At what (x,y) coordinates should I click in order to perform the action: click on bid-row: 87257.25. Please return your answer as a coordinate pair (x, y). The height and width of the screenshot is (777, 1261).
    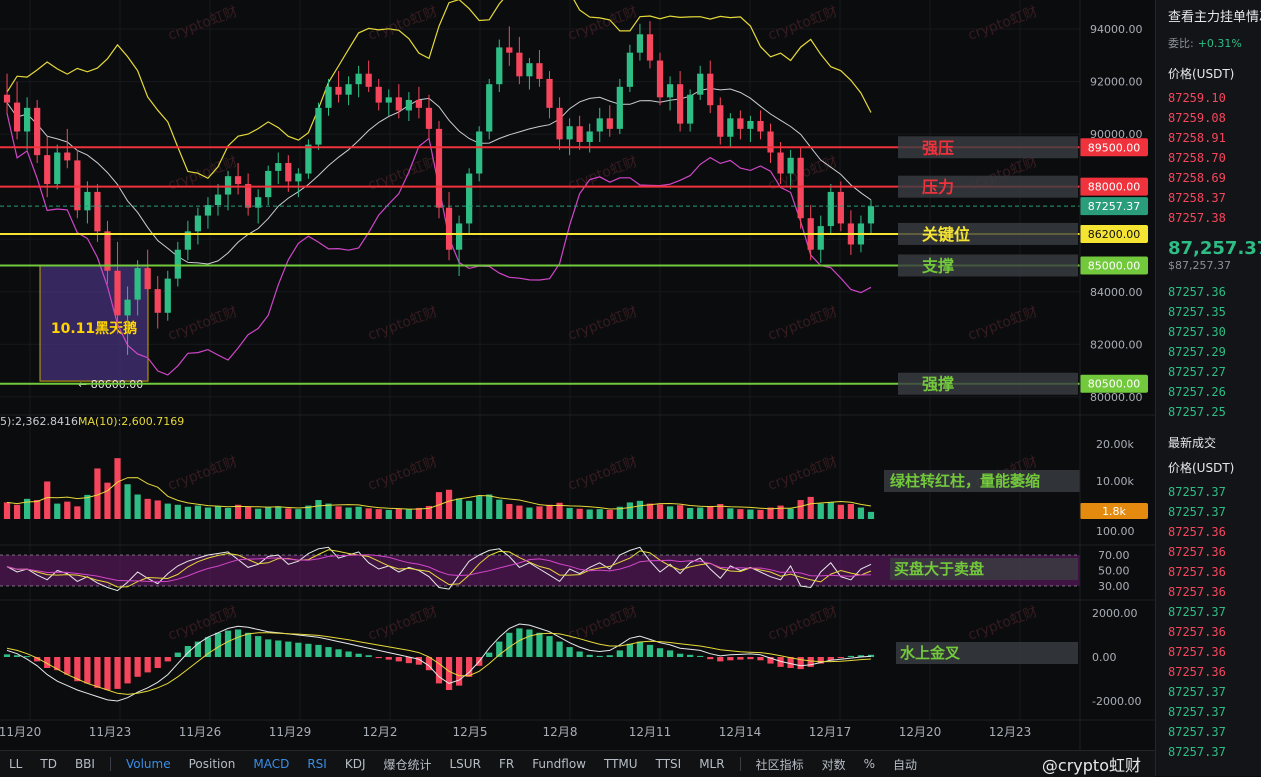
    Looking at the image, I should click on (1197, 412).